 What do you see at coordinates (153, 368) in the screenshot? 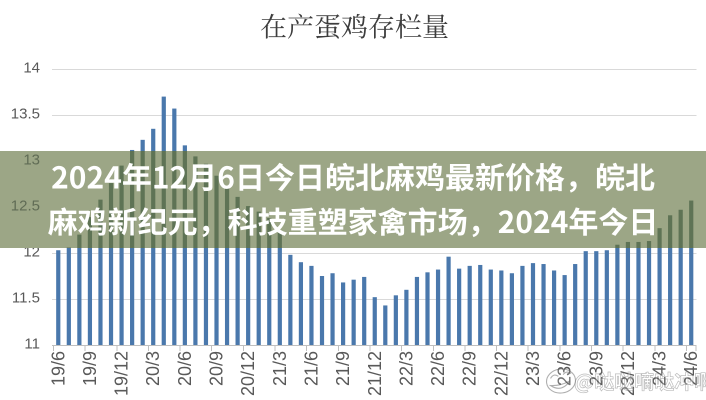
I see `svg-text: 20/3` at bounding box center [153, 368].